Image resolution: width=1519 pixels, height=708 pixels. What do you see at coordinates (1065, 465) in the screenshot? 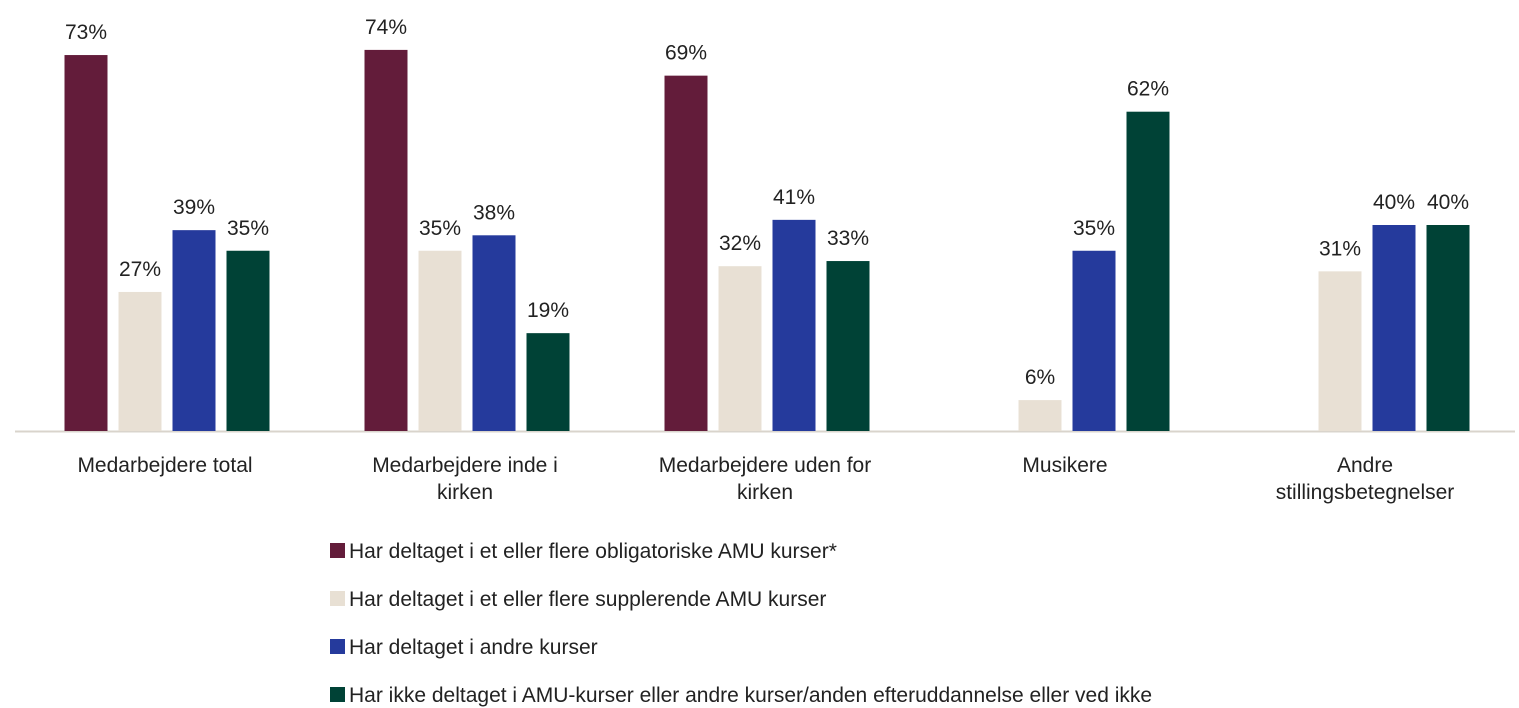
I see `x-tick-label: Musikere` at bounding box center [1065, 465].